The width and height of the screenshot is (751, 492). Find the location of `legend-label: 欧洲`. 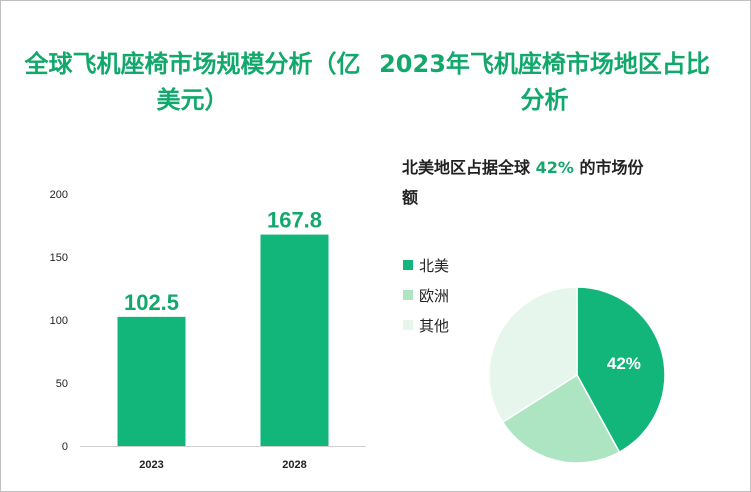

legend-label: 欧洲 is located at coordinates (434, 295).